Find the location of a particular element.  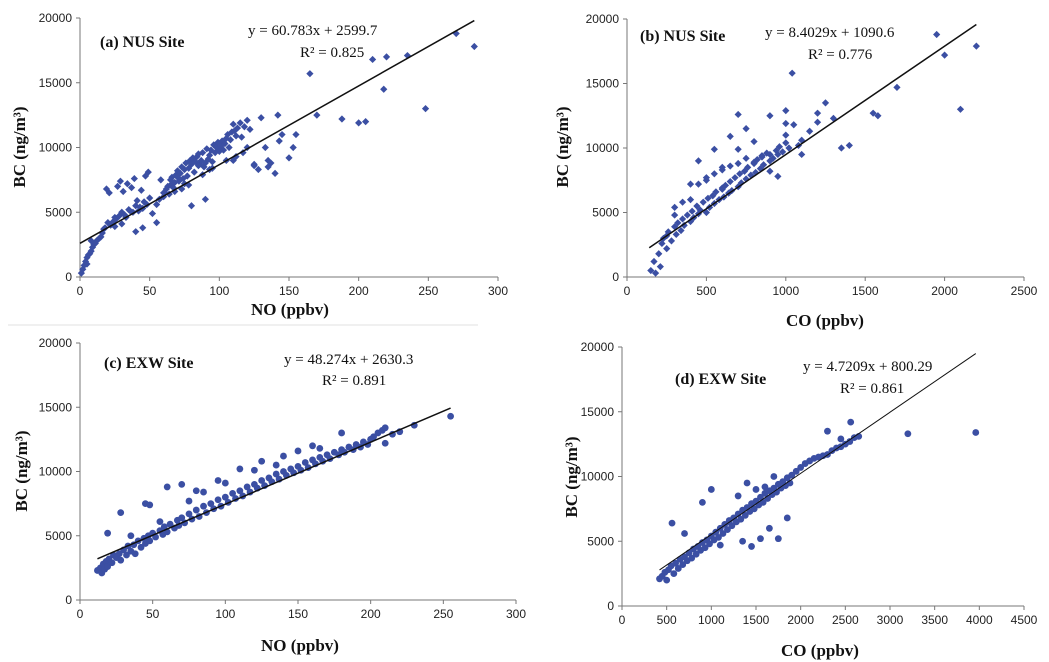

x-tick-label: 3500 is located at coordinates (934, 620).